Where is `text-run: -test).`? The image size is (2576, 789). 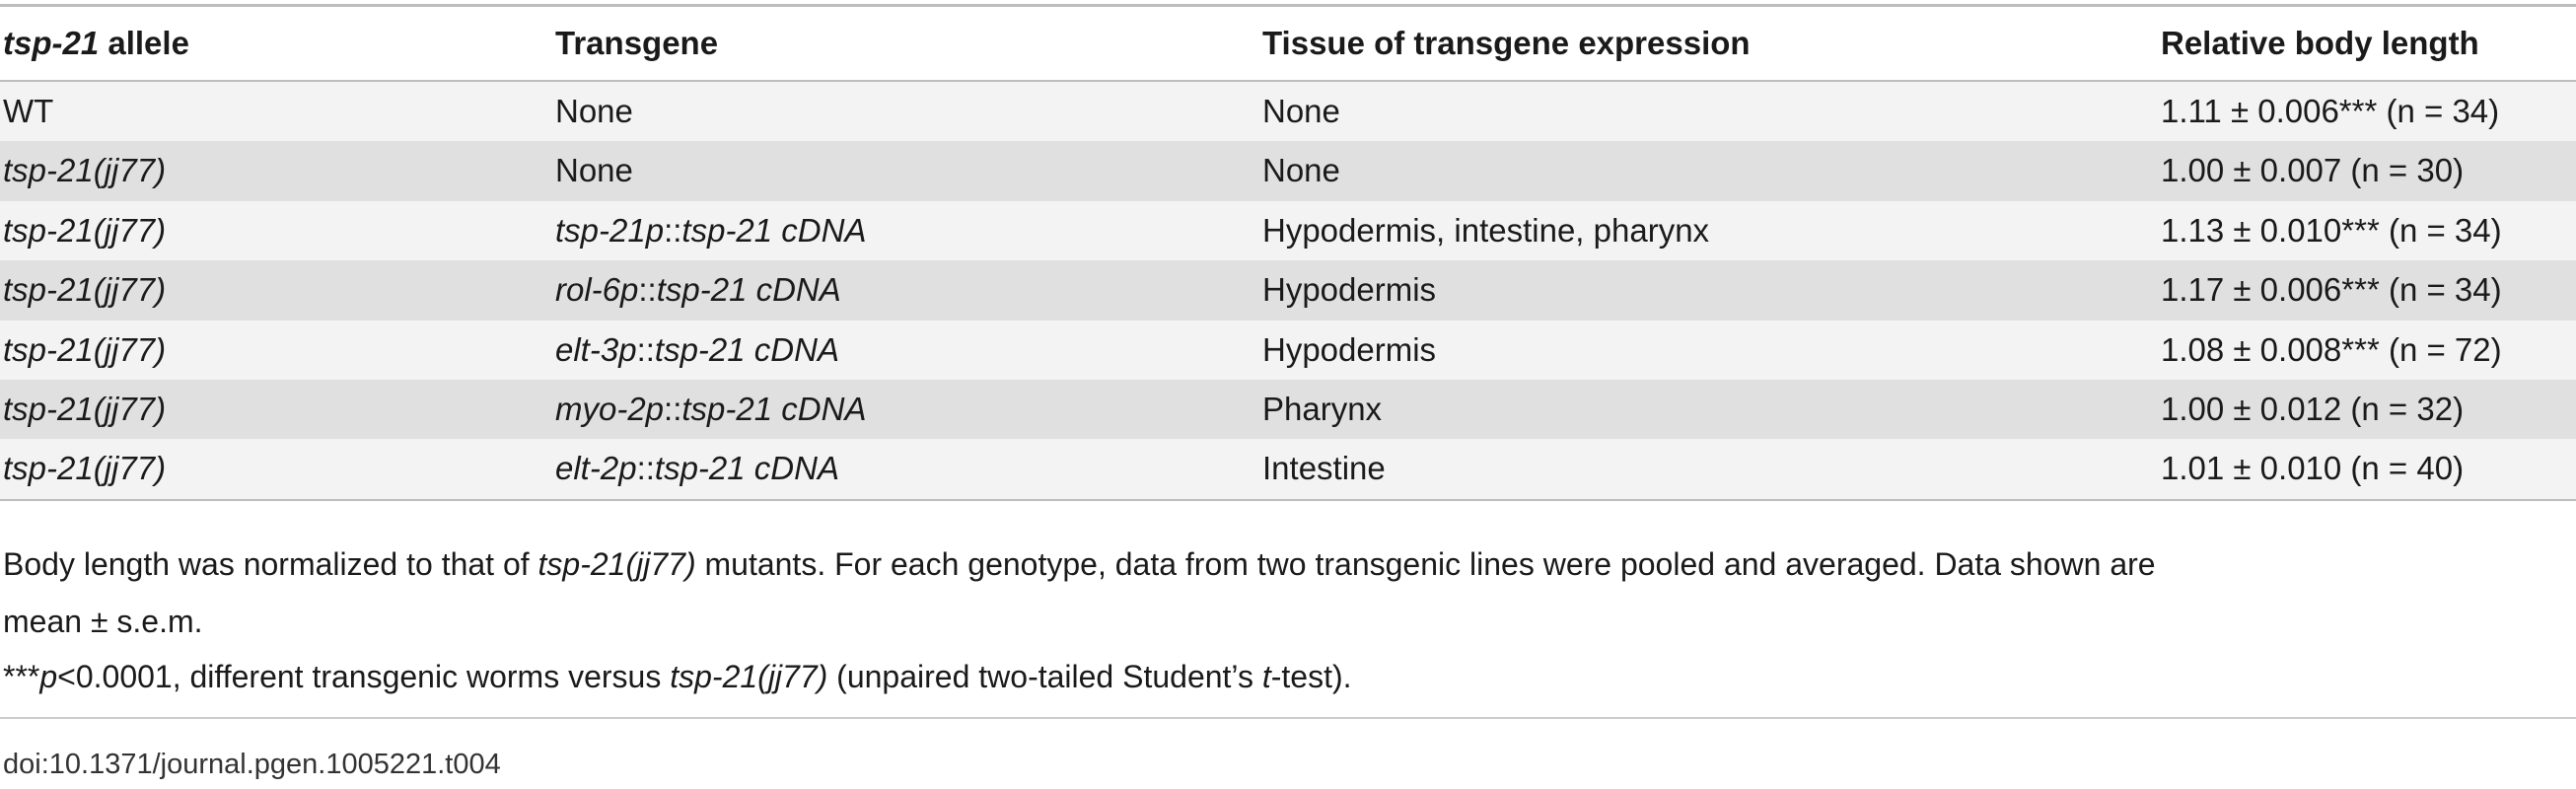
text-run: -test). is located at coordinates (1311, 676).